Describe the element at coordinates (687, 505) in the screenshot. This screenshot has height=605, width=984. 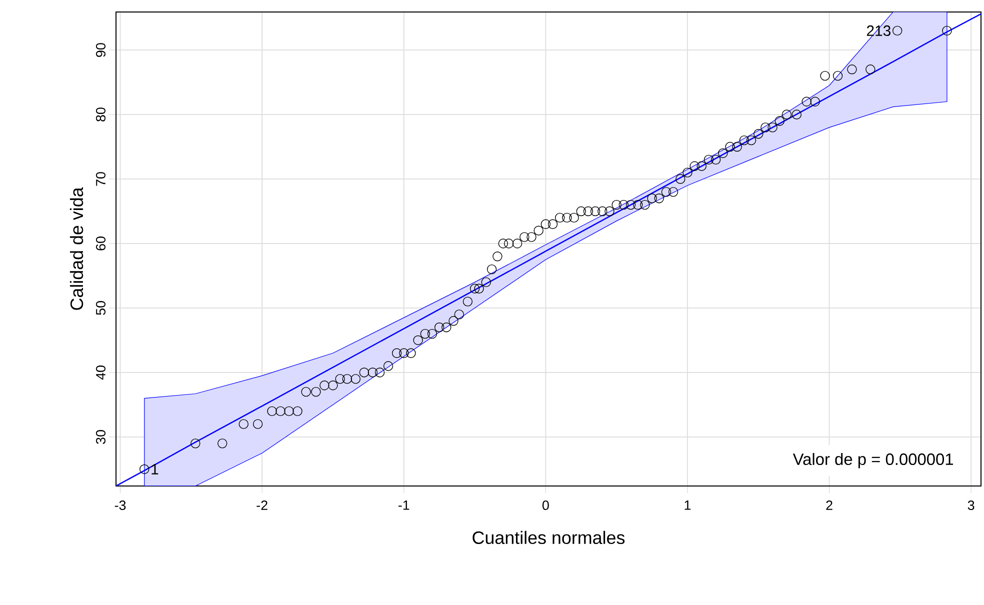
I see `x-tick-label: 1` at that location.